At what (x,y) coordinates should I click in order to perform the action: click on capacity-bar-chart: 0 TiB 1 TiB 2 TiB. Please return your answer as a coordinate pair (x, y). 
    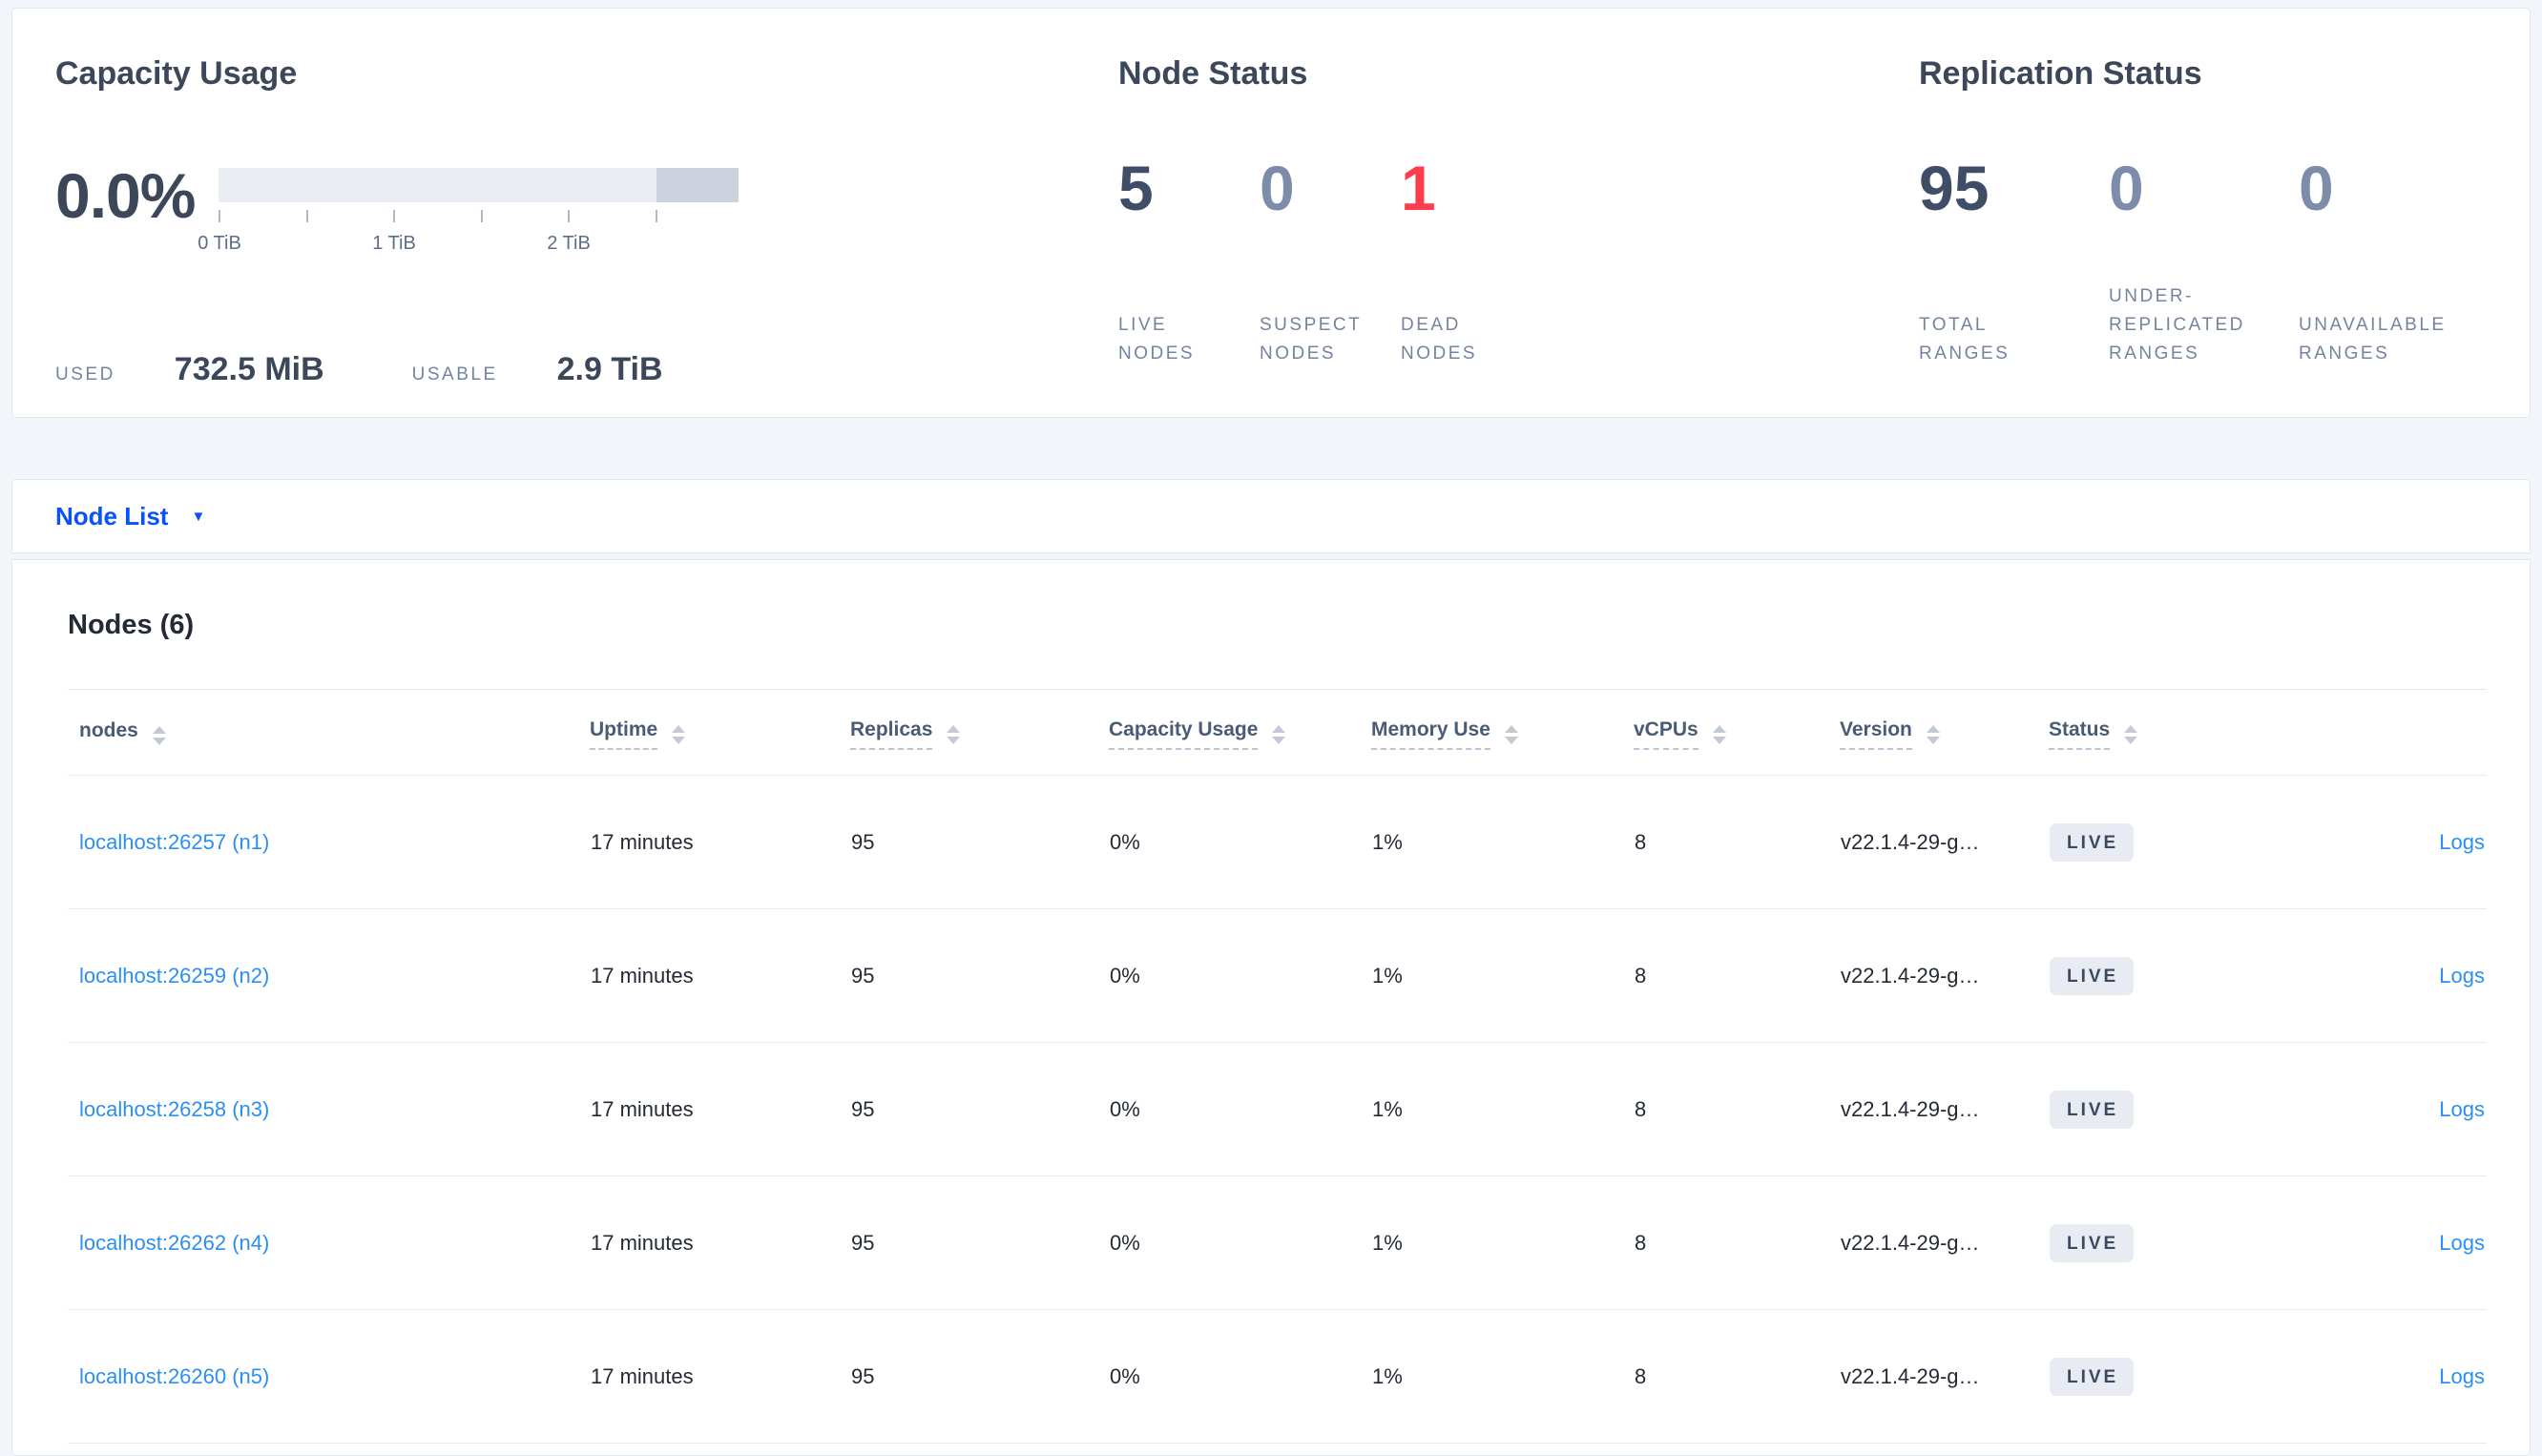
    Looking at the image, I should click on (469, 211).